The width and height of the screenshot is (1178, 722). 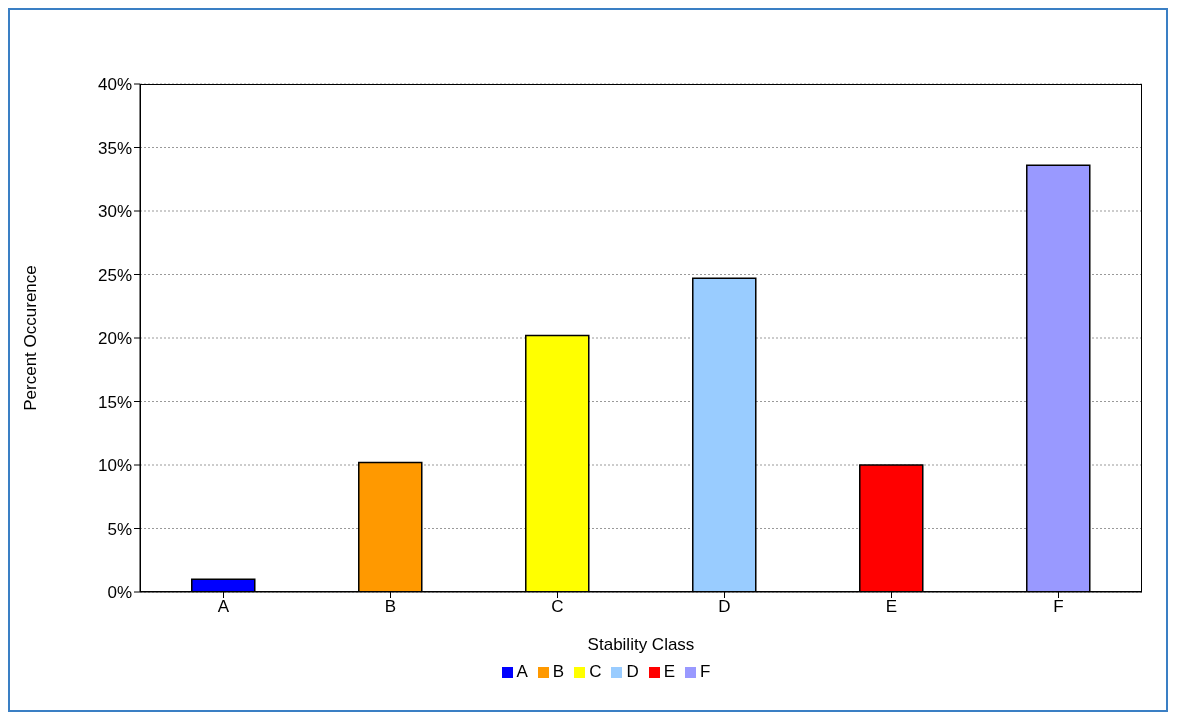 I want to click on legend-label: D, so click(x=632, y=671).